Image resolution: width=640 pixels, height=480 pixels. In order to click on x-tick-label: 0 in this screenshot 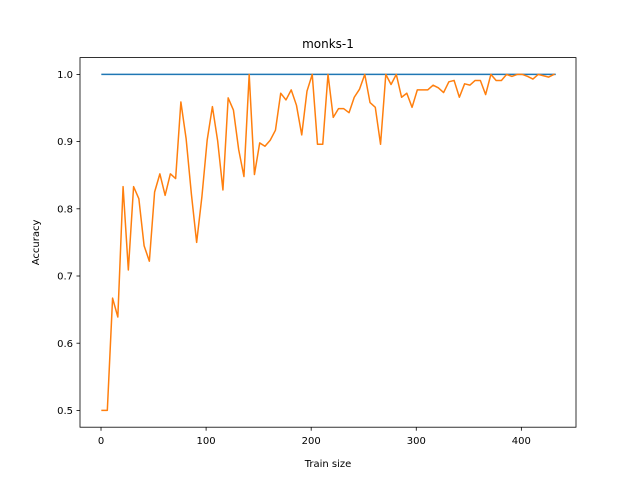, I will do `click(101, 441)`.